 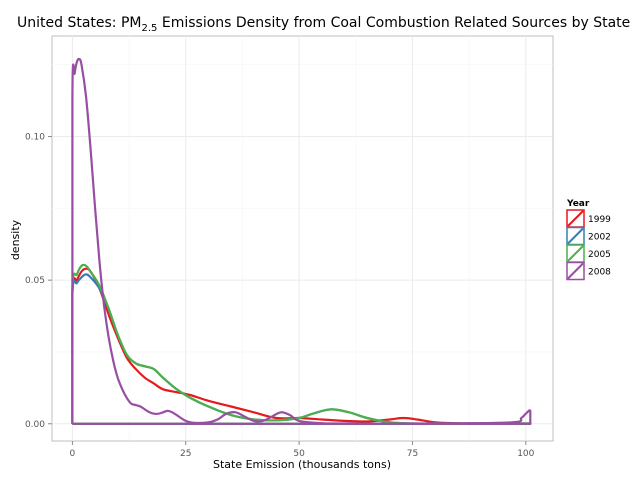 I want to click on legend: Year 1999 2002 2005 2008, so click(x=588, y=240).